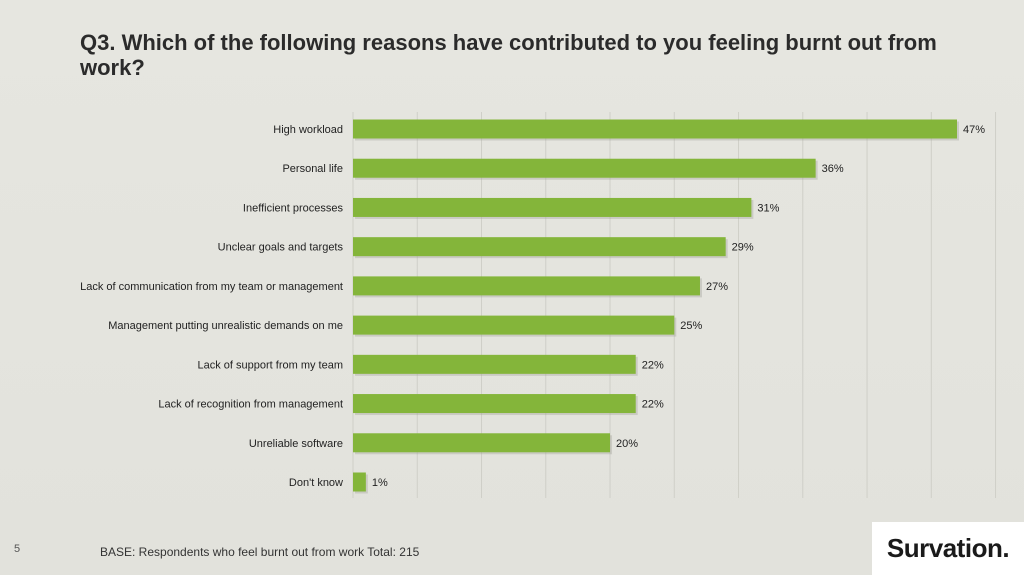 The width and height of the screenshot is (1024, 575). I want to click on category-label: Lack of recognition from management, so click(250, 405).